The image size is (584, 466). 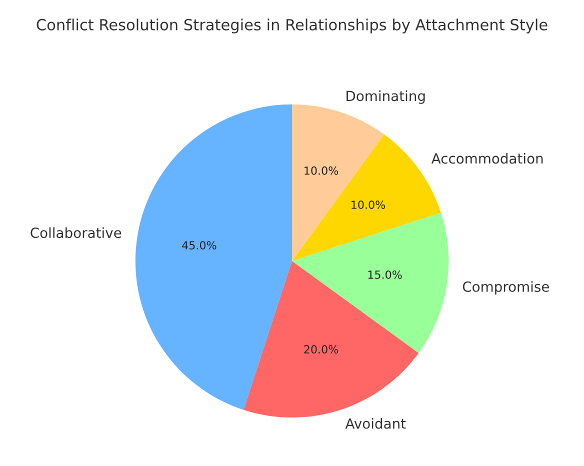 I want to click on data-label: 20.0%, so click(x=321, y=349).